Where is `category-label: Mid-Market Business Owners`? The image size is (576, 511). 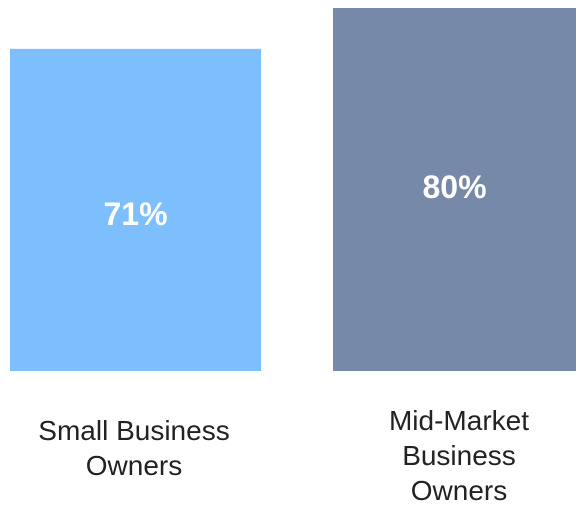 category-label: Mid-Market Business Owners is located at coordinates (459, 455).